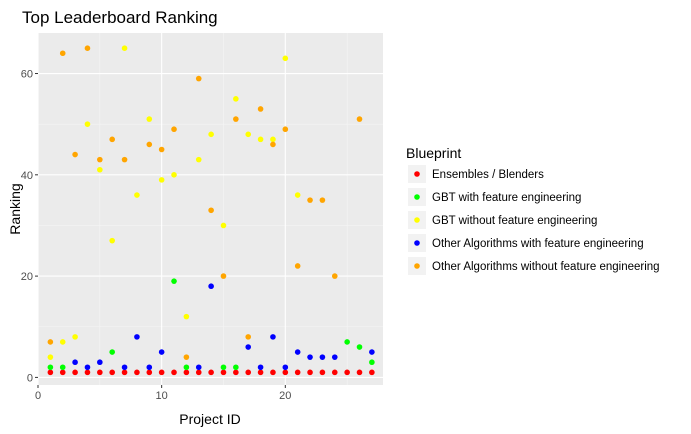 The width and height of the screenshot is (691, 434). I want to click on y-tick-label: 0, so click(30, 378).